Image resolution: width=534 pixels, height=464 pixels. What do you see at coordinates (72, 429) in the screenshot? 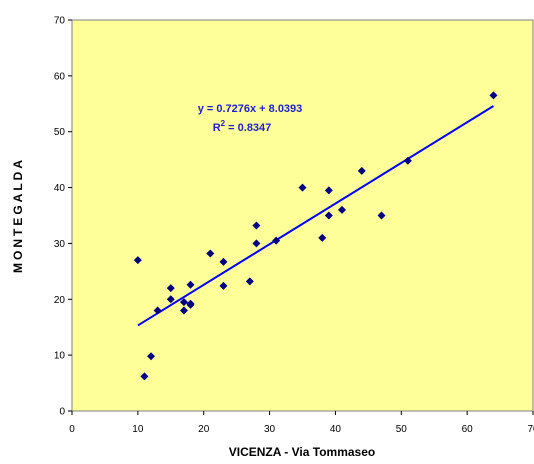
I see `x-tick-label: 0` at bounding box center [72, 429].